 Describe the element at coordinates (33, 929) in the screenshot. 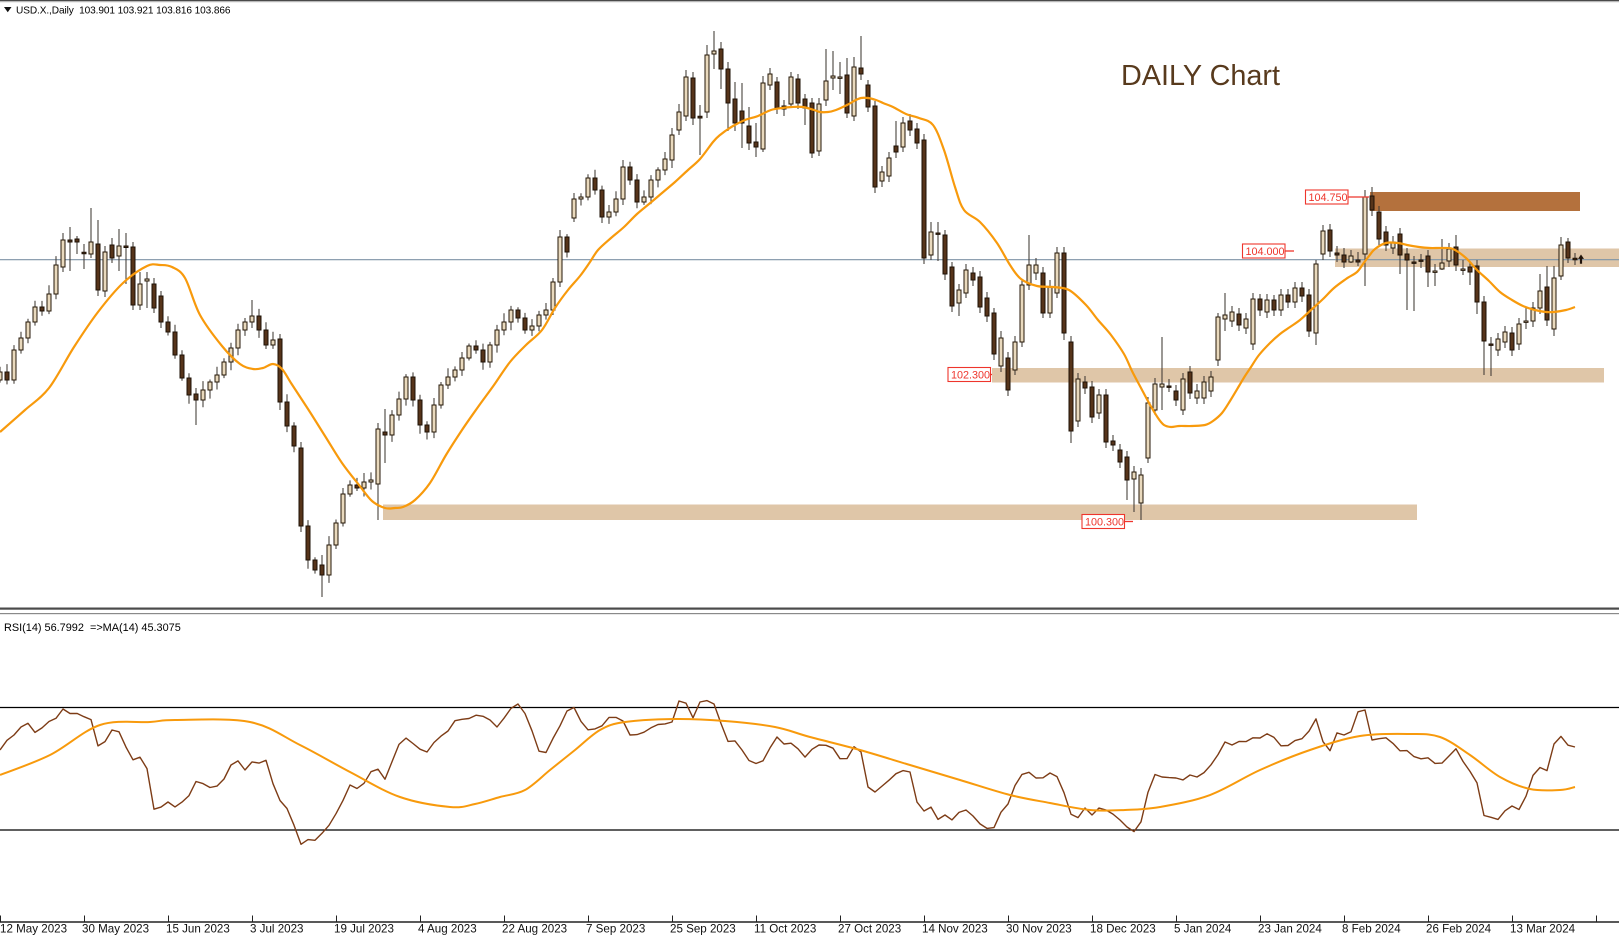

I see `svg-text: 12 May 2023` at that location.